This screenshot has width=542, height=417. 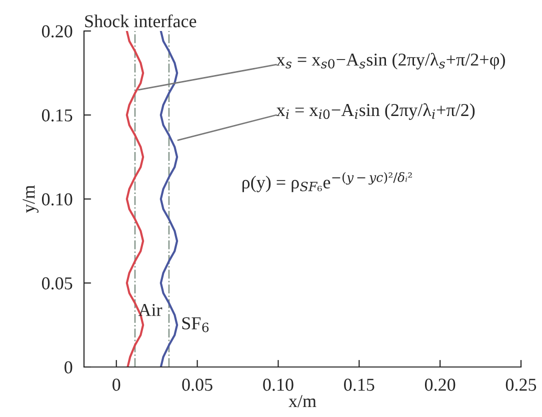 What do you see at coordinates (302, 401) in the screenshot?
I see `x-axis-title: x/m` at bounding box center [302, 401].